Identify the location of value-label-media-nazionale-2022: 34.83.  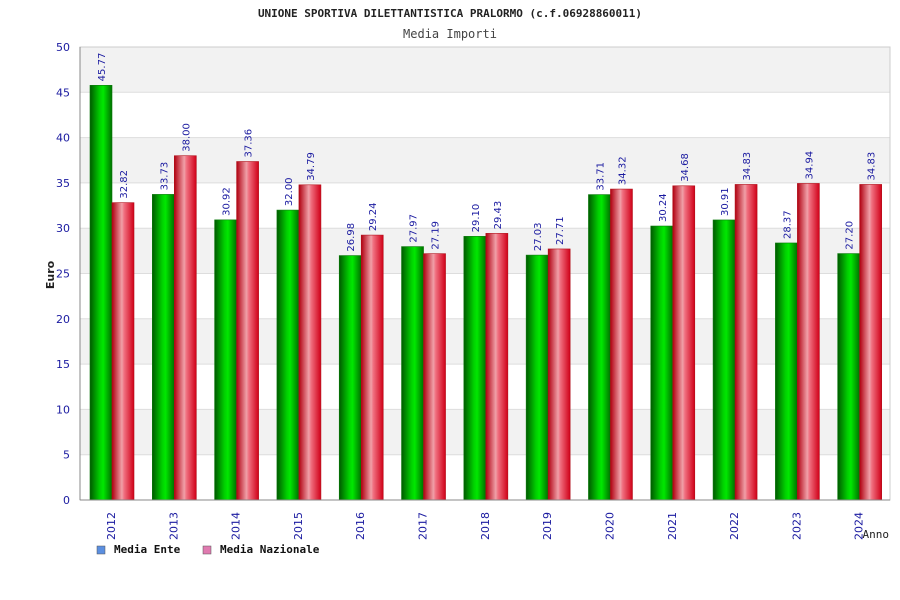
(747, 166).